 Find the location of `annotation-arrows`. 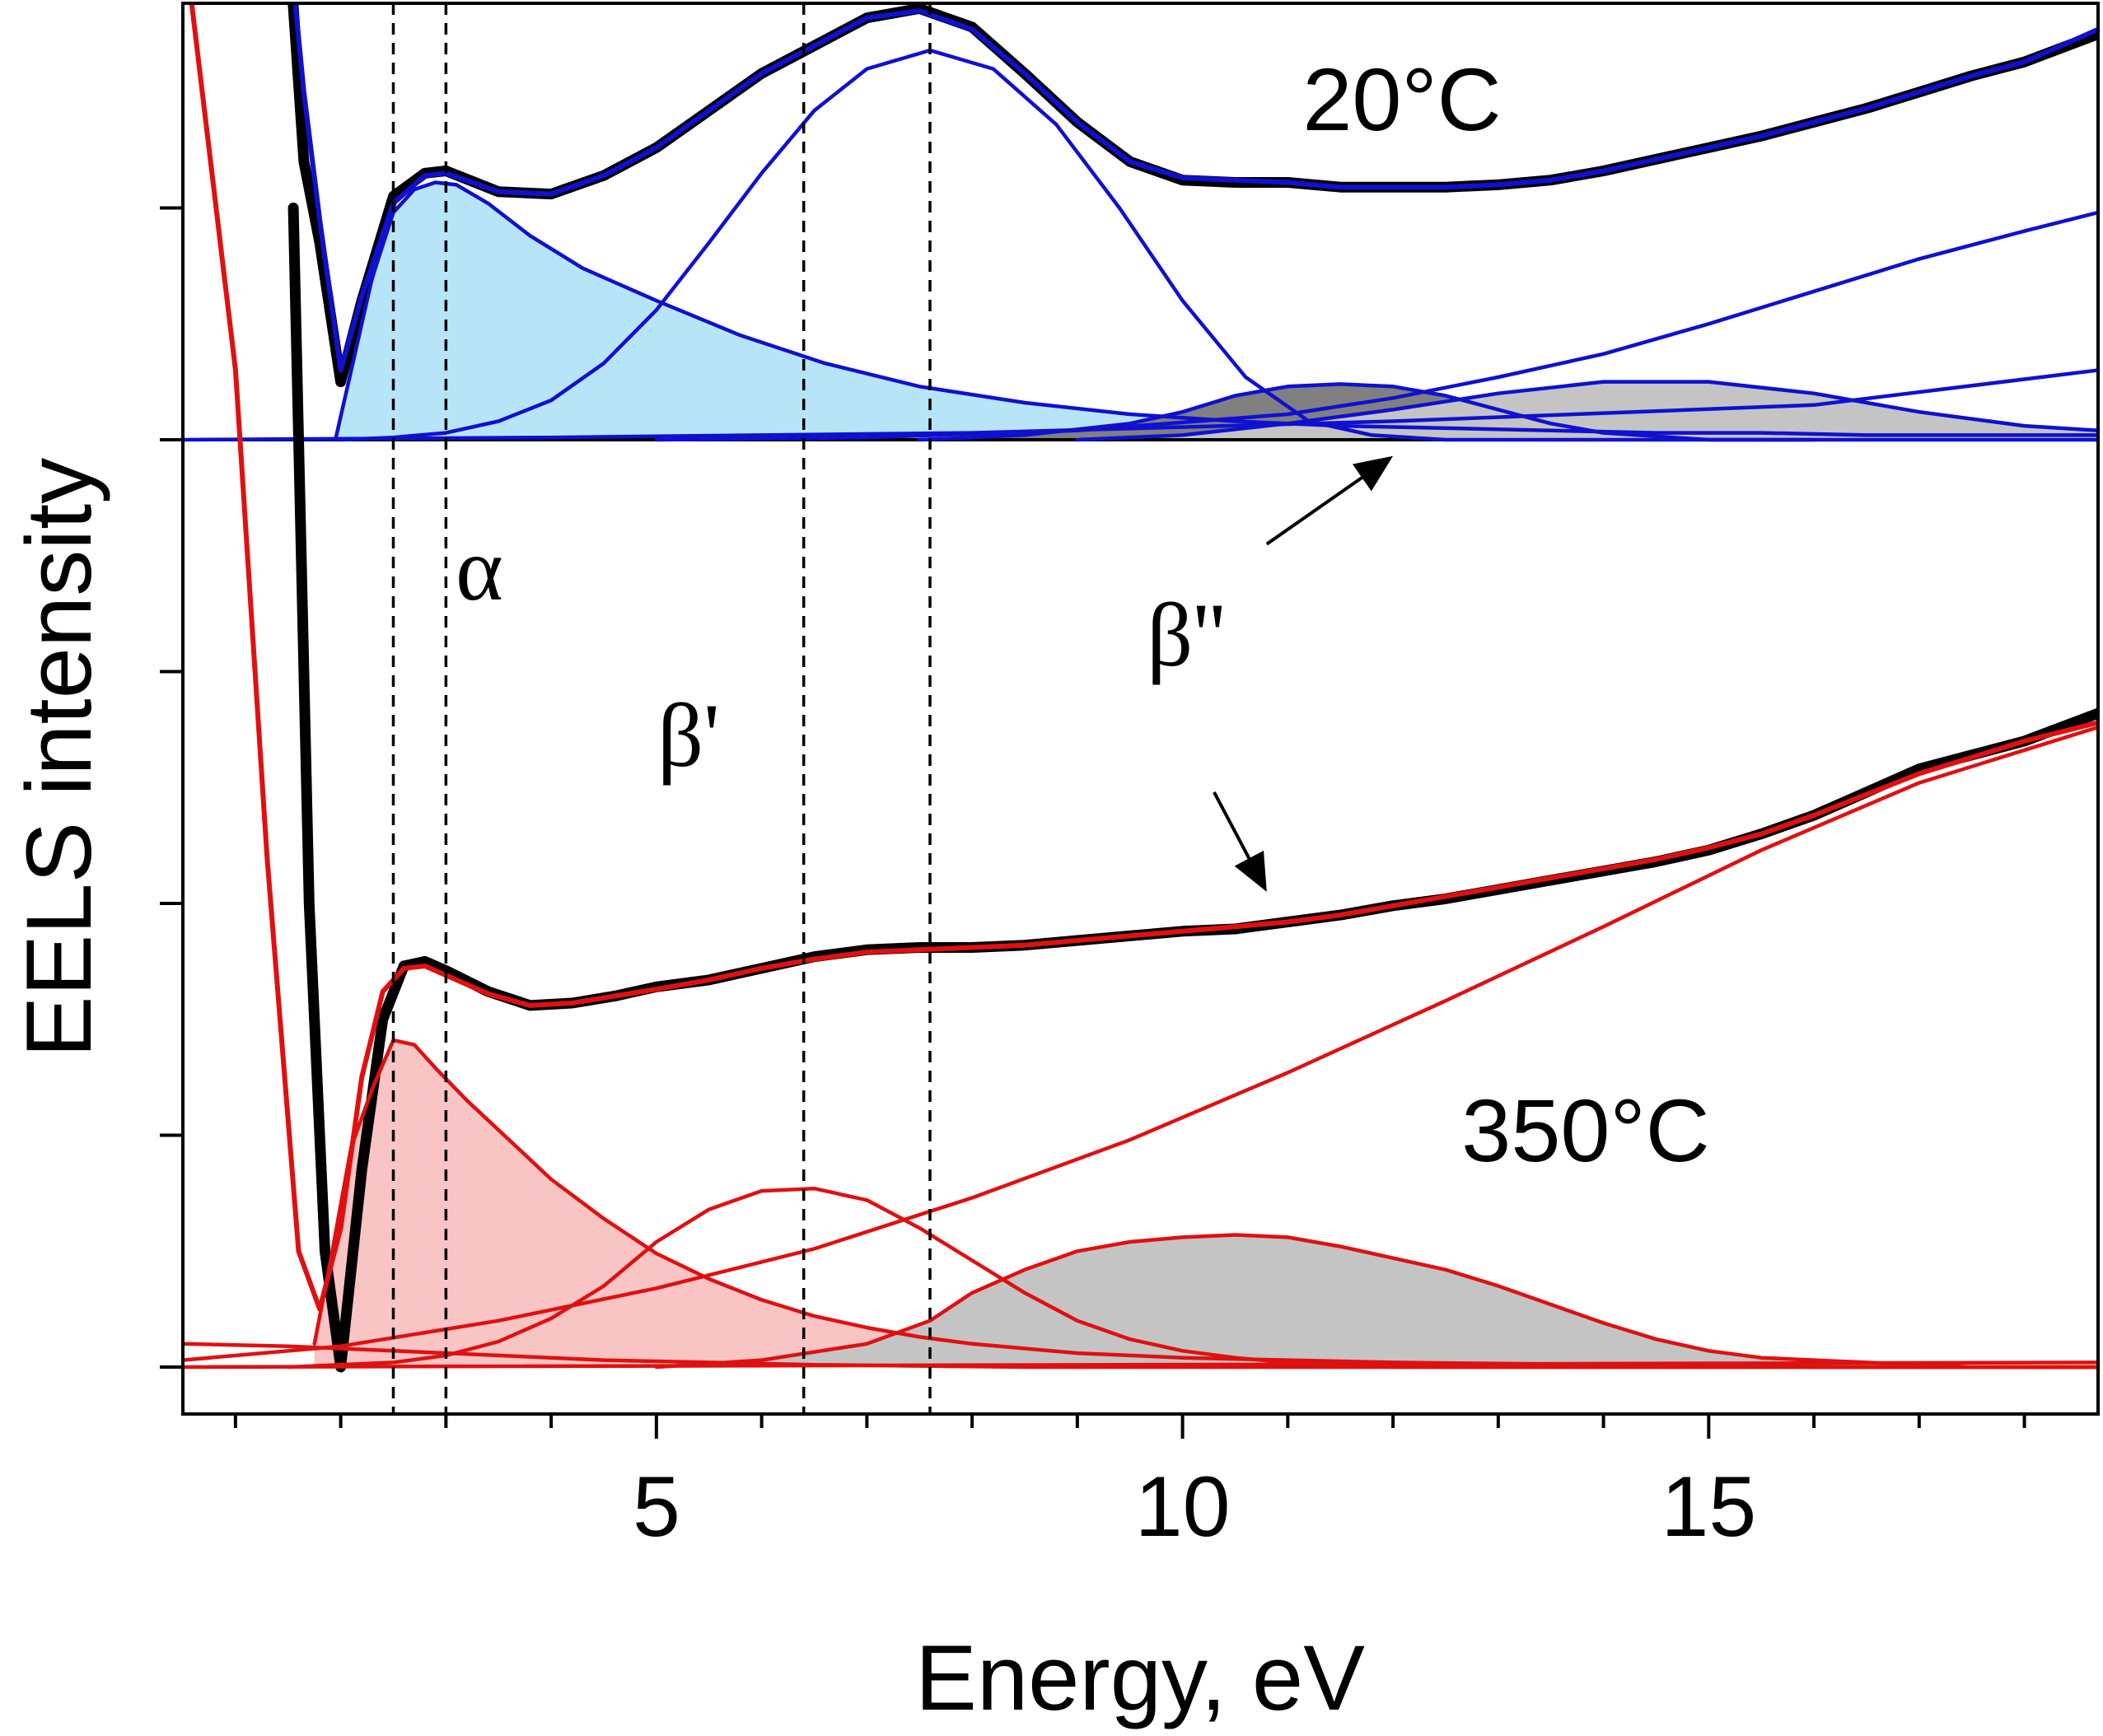

annotation-arrows is located at coordinates (1303, 673).